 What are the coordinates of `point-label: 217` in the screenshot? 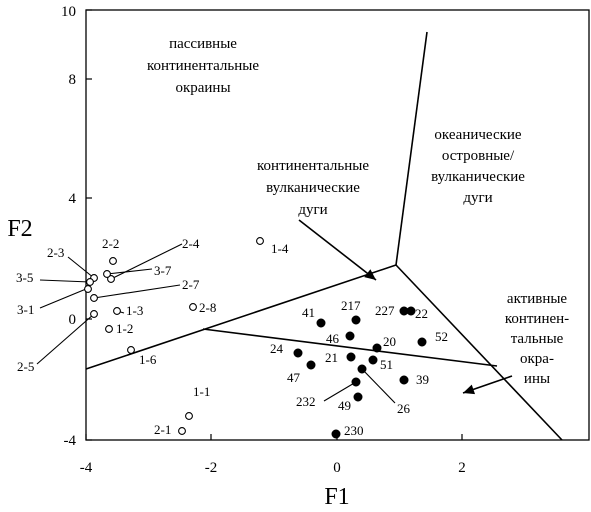 It's located at (351, 305).